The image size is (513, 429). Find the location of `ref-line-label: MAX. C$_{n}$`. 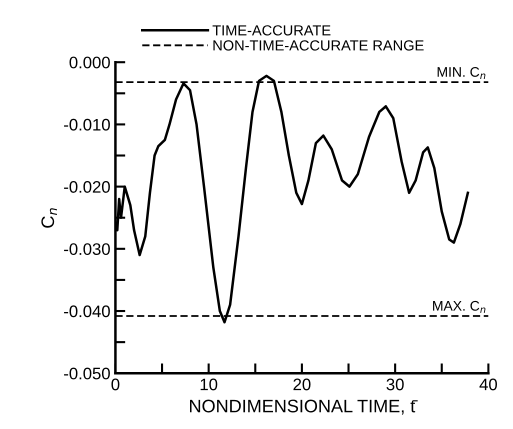

ref-line-label: MAX. C$_{n}$ is located at coordinates (459, 306).